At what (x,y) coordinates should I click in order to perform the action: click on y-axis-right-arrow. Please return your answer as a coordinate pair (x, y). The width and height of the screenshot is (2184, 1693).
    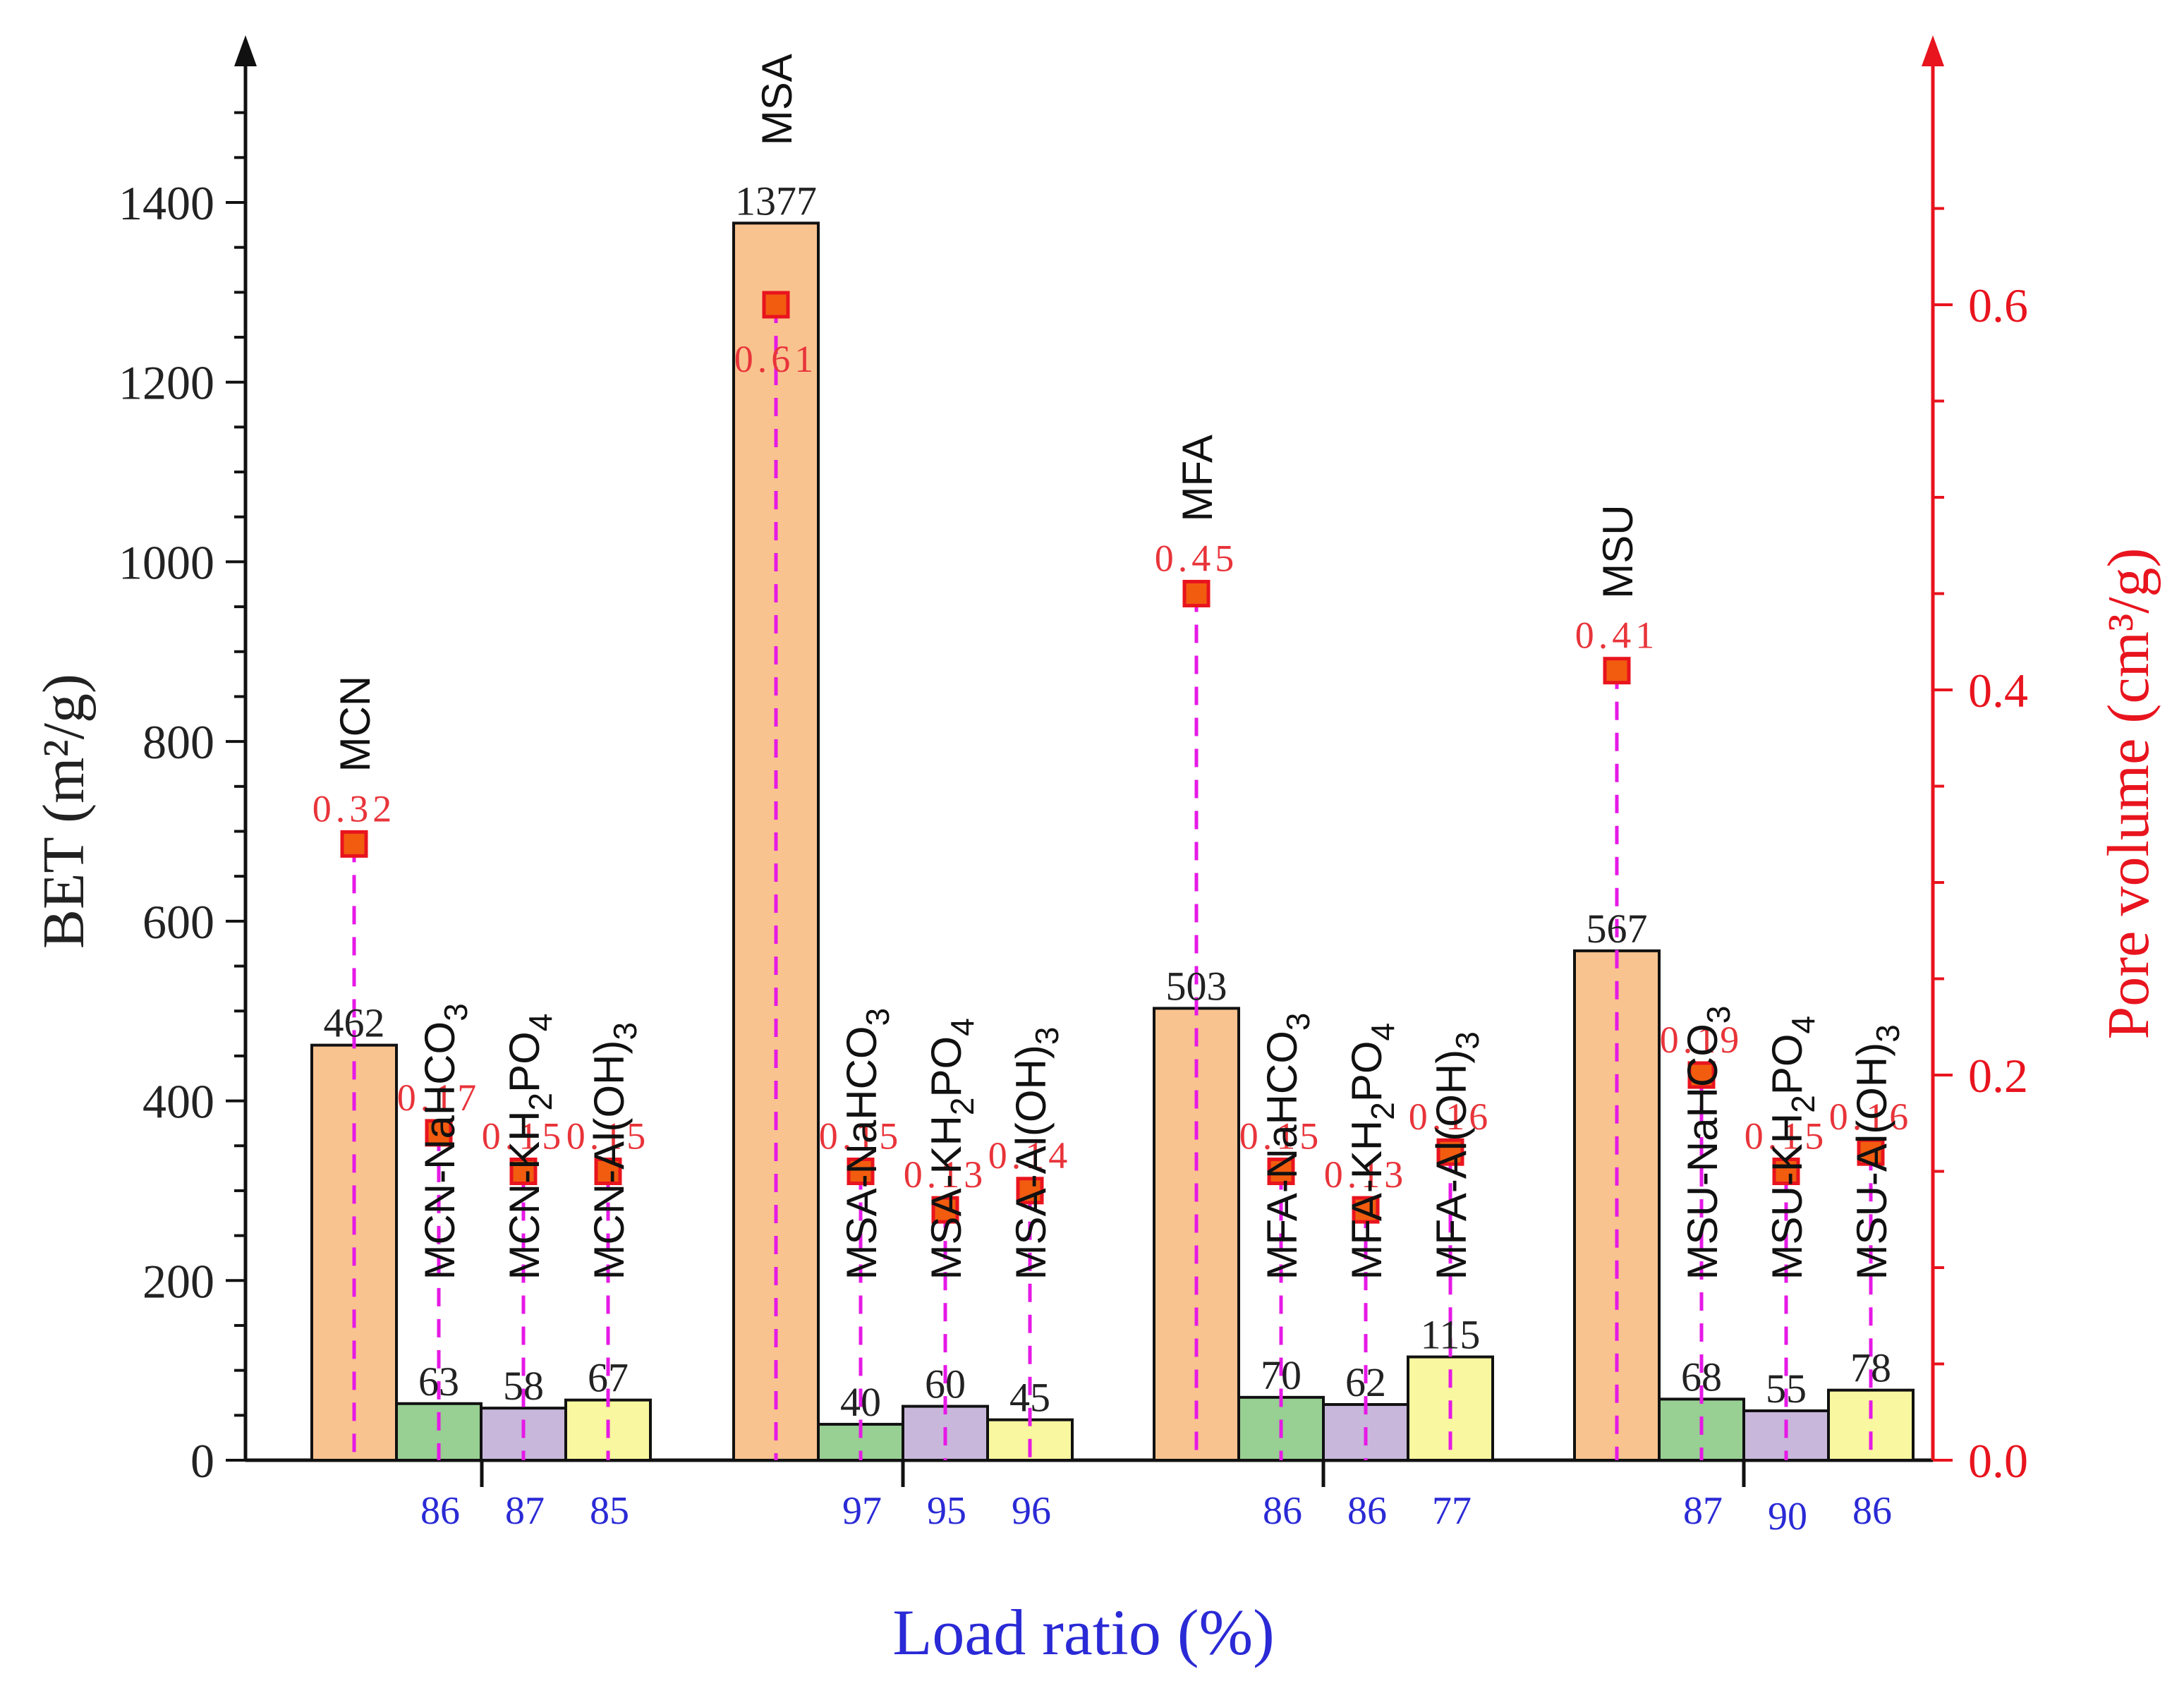
    Looking at the image, I should click on (1933, 51).